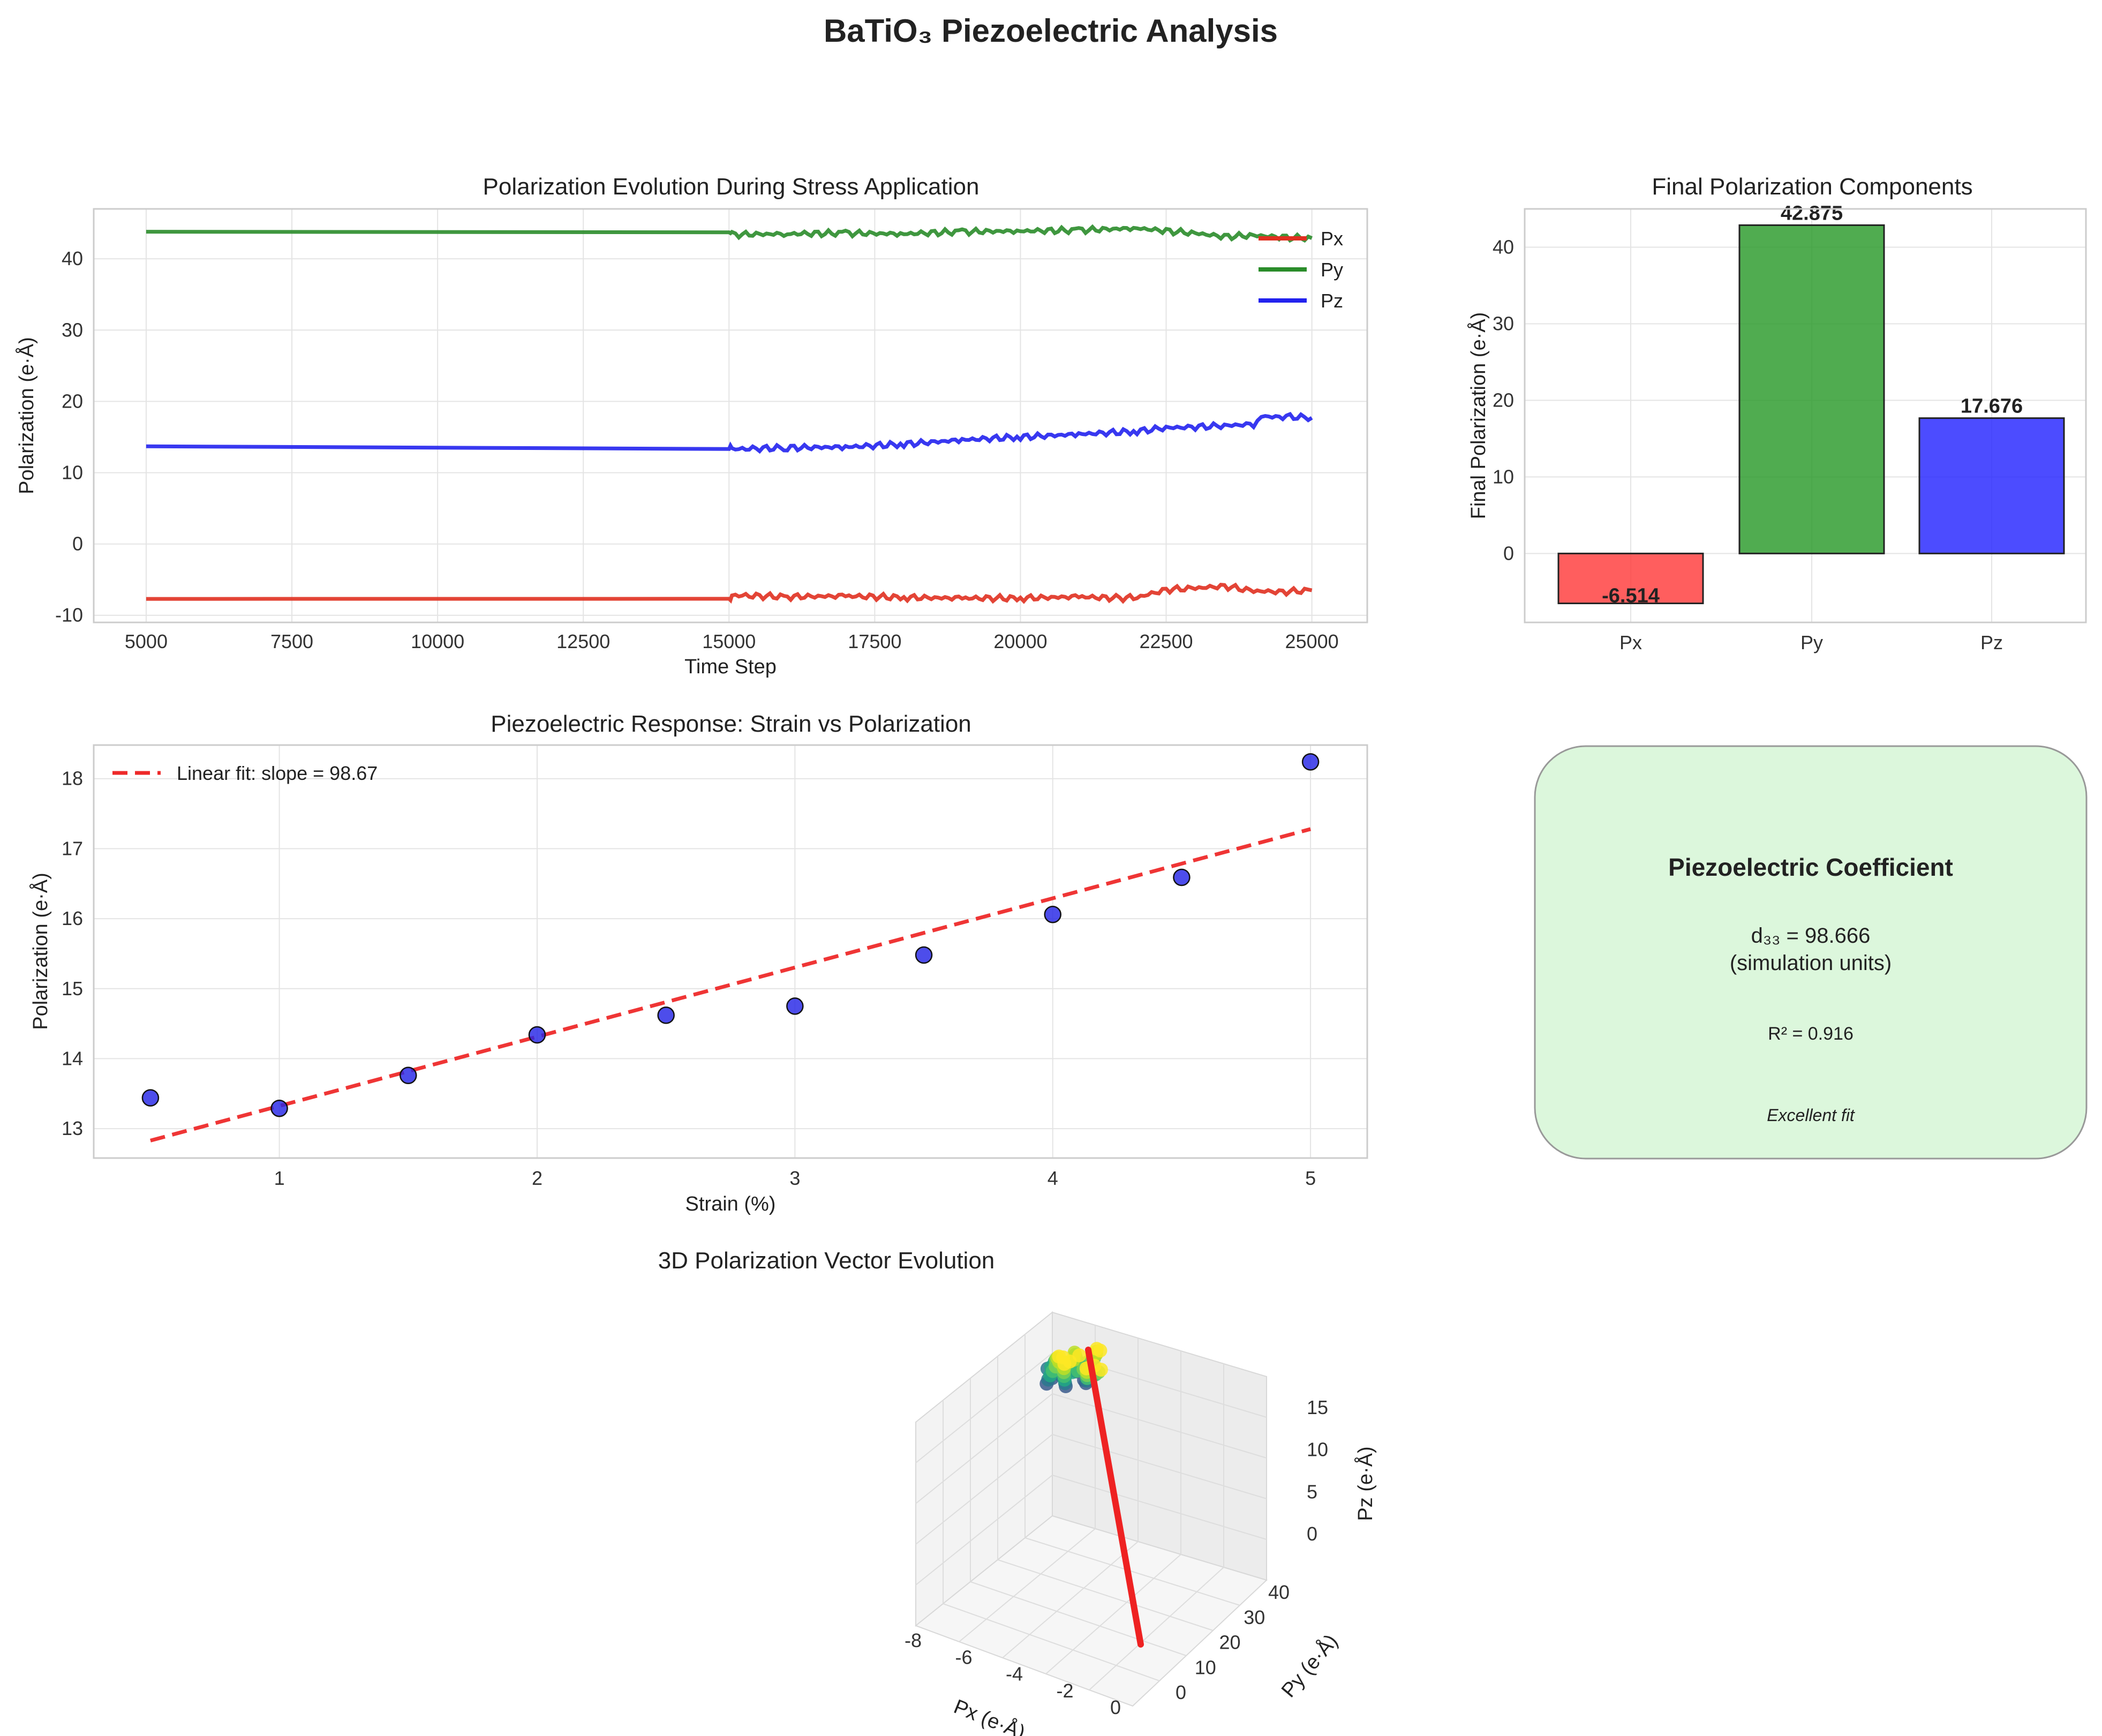  Describe the element at coordinates (1812, 643) in the screenshot. I see `p2-x-tick-label: Py` at that location.